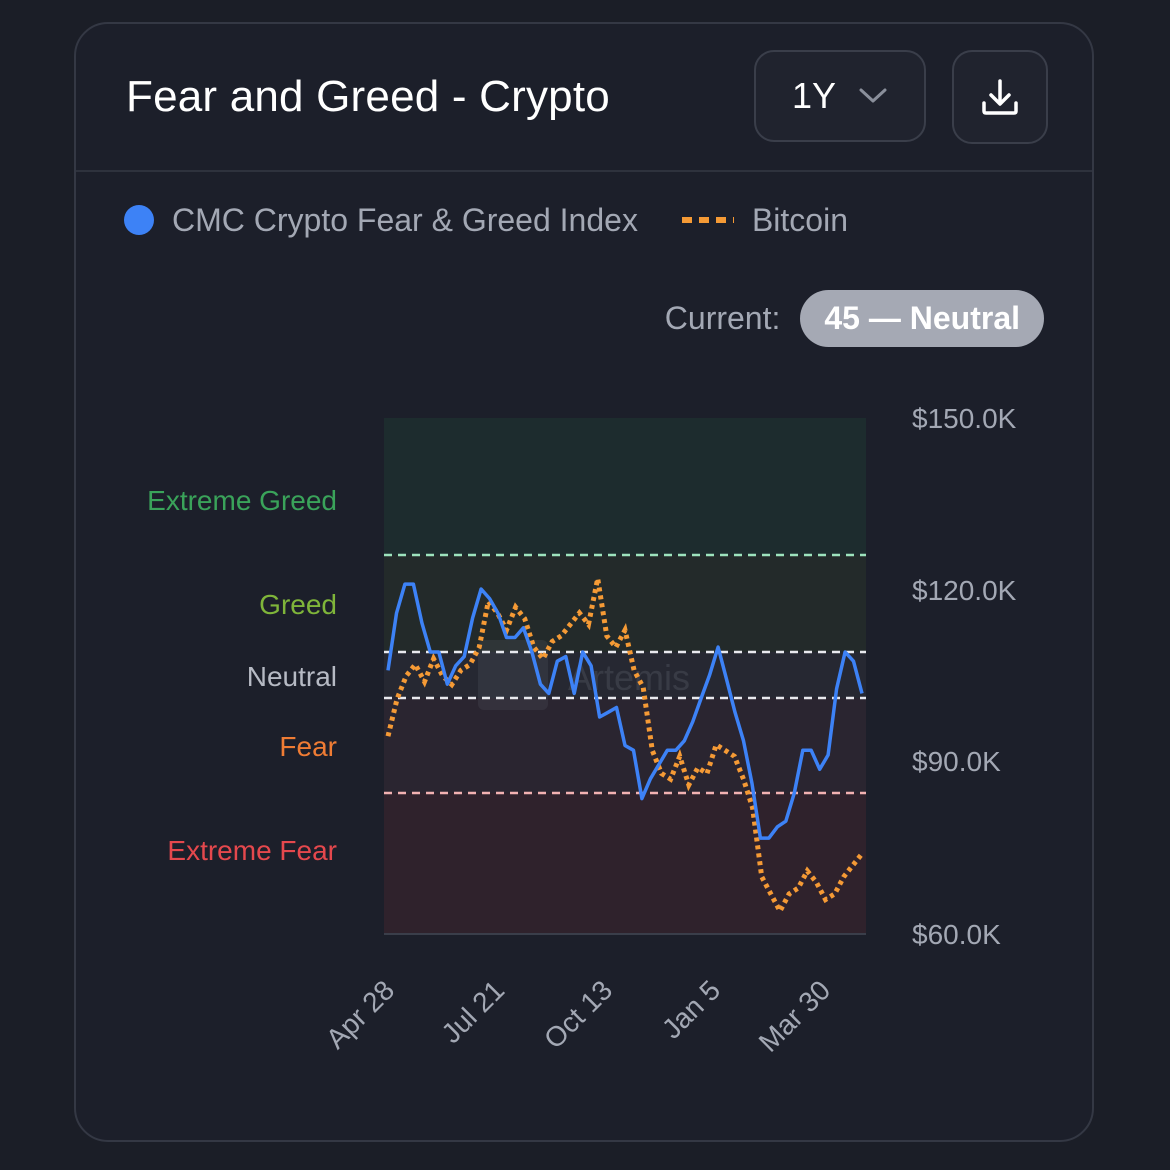 This screenshot has height=1170, width=1170. I want to click on legend-label-bitcoin: Bitcoin, so click(799, 219).